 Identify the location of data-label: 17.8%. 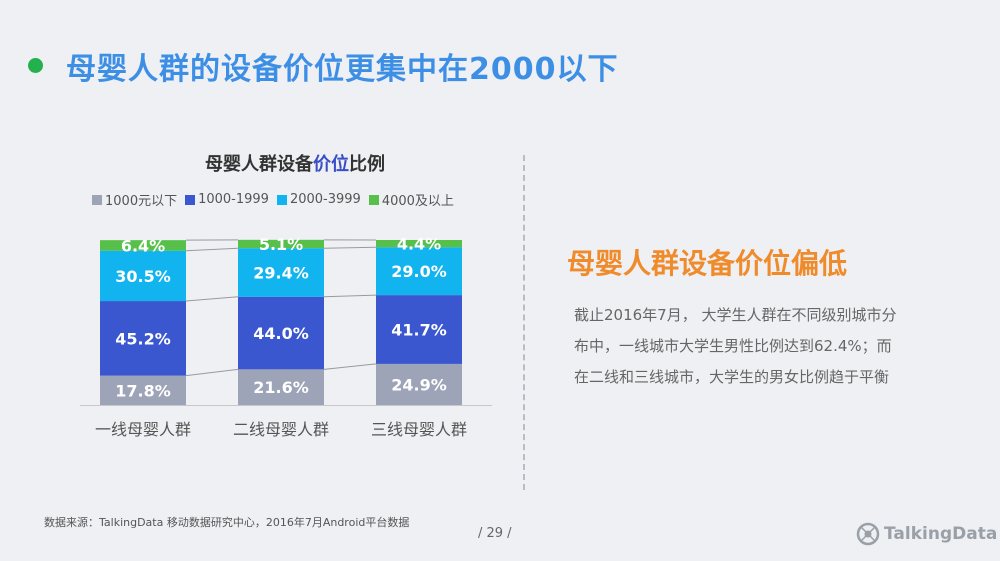
(143, 390).